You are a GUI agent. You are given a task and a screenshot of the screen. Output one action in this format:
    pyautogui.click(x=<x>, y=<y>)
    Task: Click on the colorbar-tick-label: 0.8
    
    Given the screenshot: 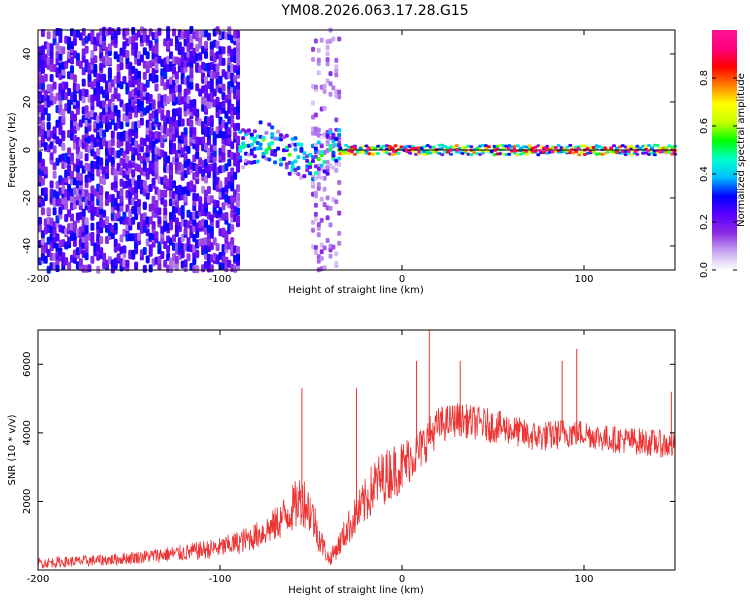 What is the action you would take?
    pyautogui.click(x=704, y=78)
    